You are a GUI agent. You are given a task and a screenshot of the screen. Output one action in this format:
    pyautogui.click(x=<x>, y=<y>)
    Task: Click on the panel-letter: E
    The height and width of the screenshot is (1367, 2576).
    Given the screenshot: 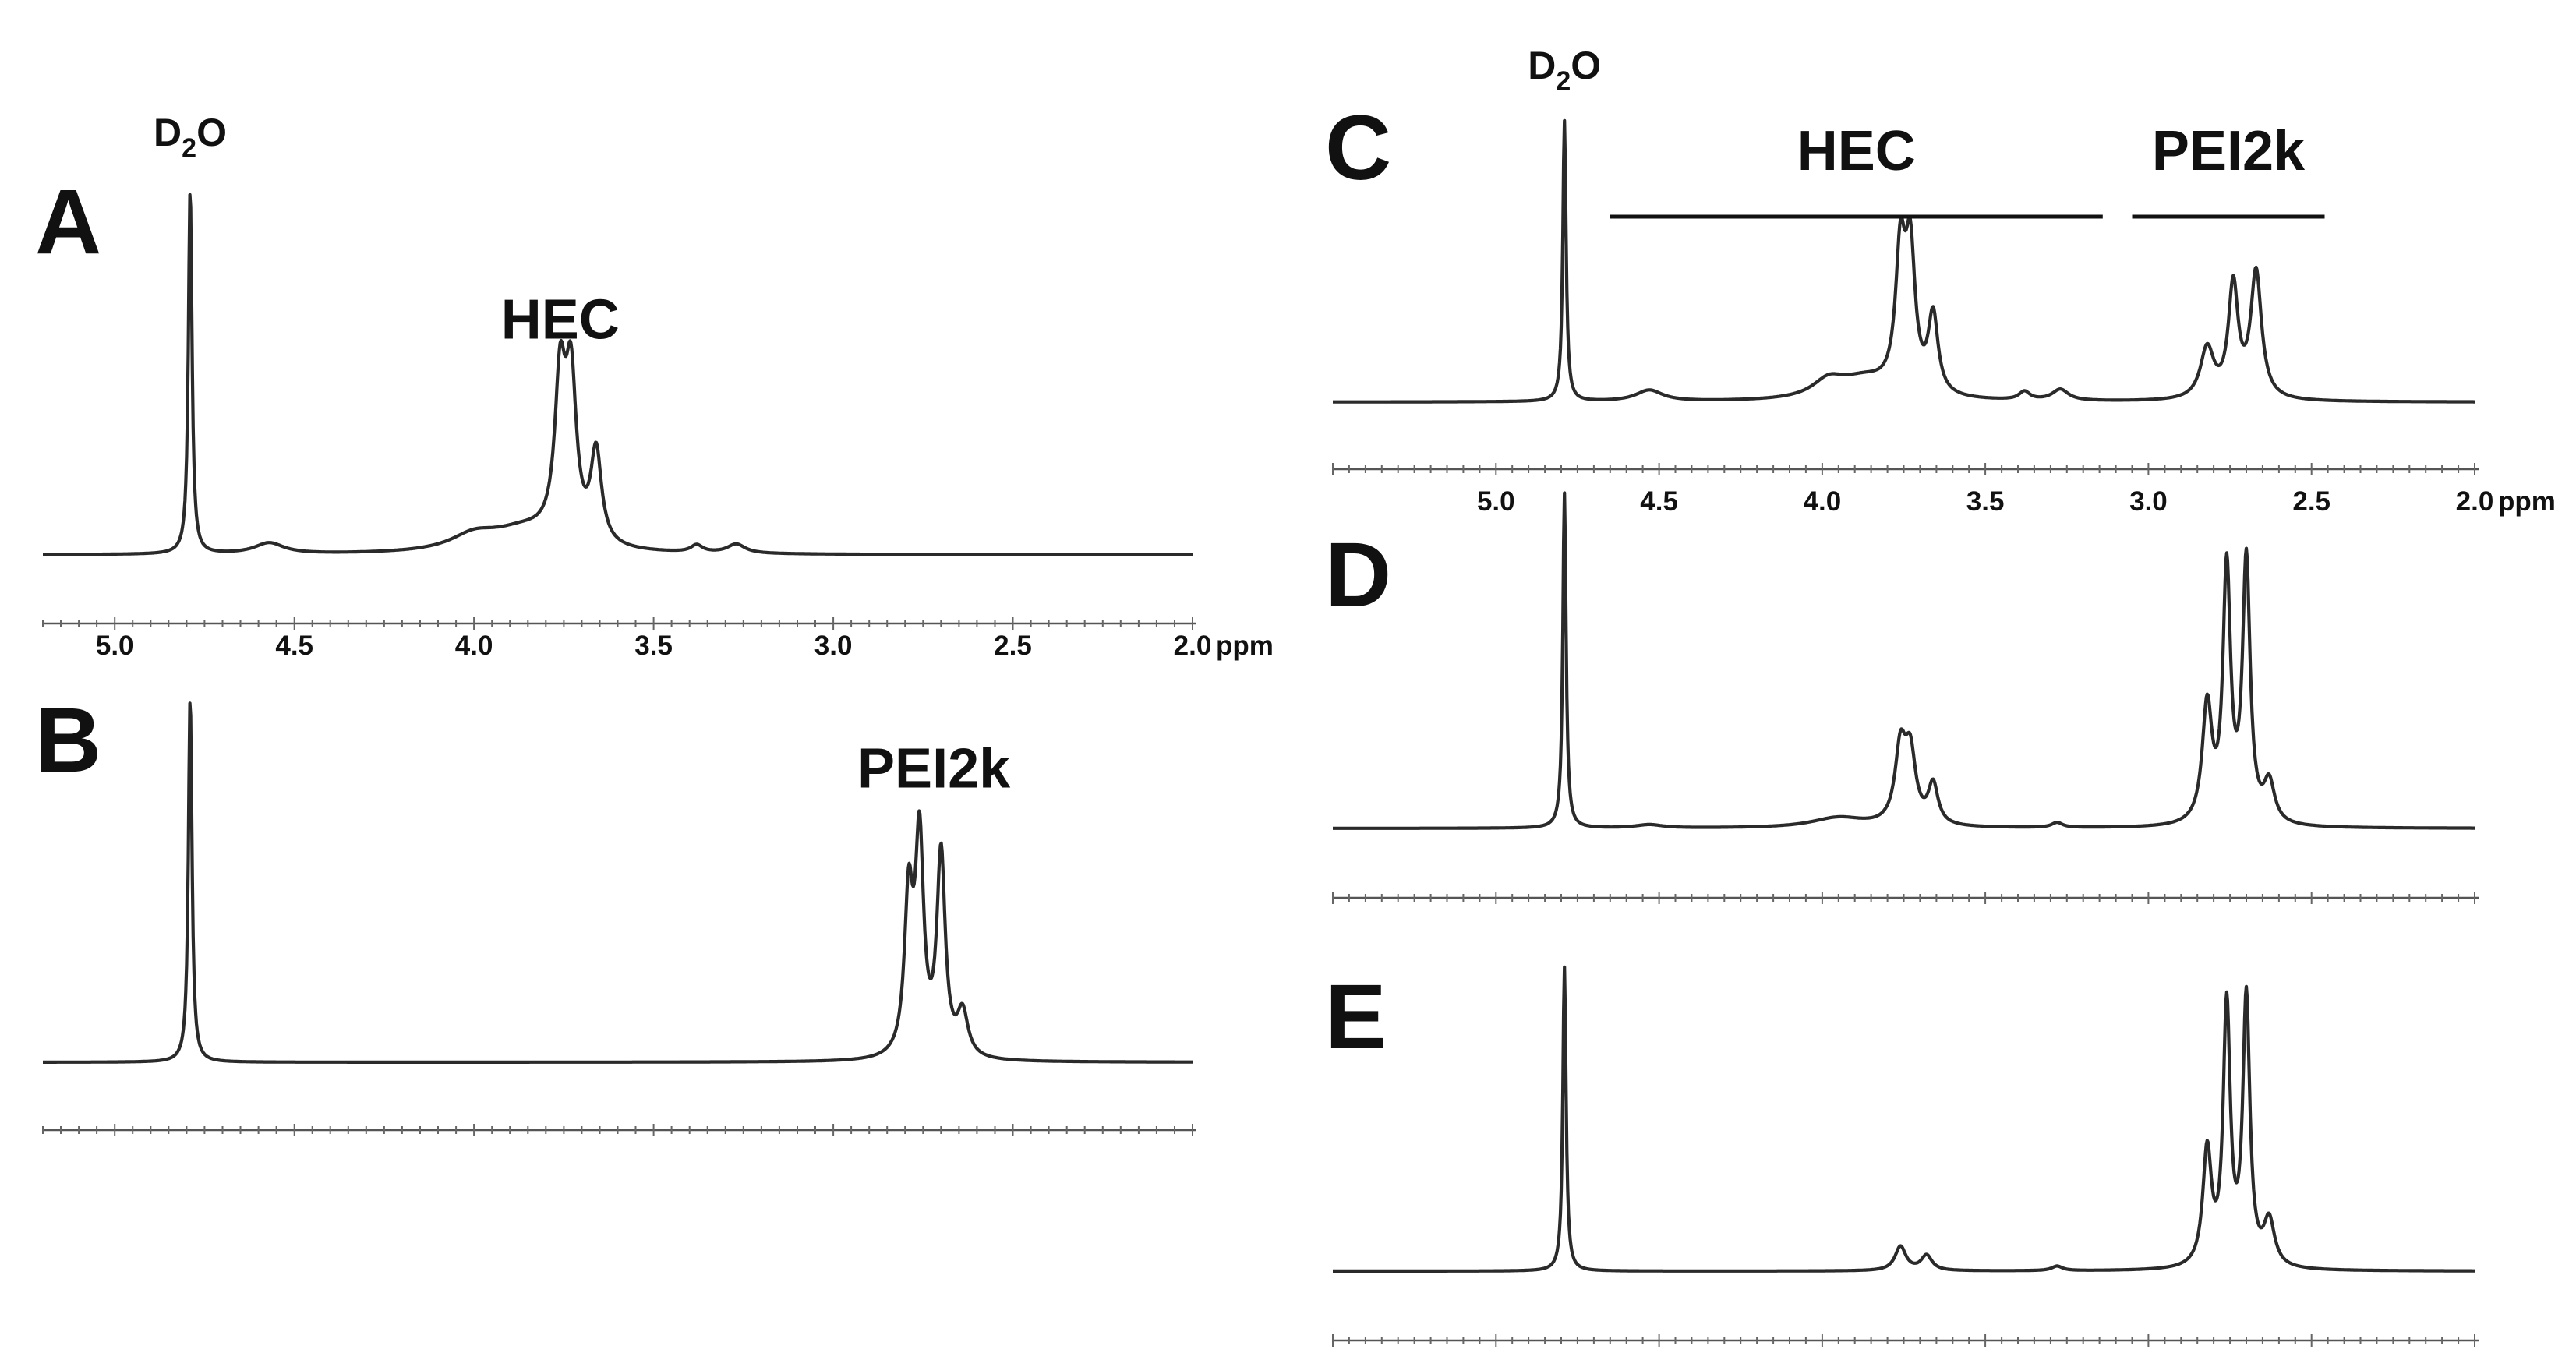 What is the action you would take?
    pyautogui.click(x=1356, y=1017)
    